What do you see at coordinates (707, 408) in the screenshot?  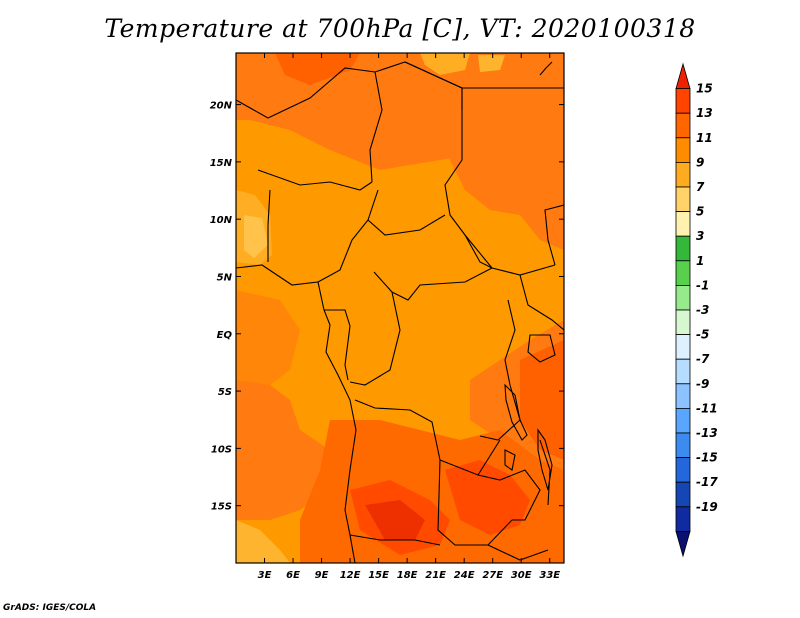 I see `colorbar-label: -11` at bounding box center [707, 408].